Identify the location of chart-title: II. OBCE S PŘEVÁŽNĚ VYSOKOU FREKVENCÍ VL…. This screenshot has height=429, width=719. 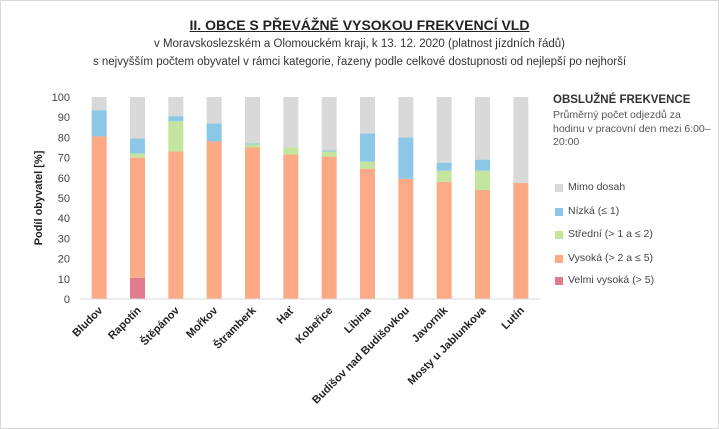
(359, 25).